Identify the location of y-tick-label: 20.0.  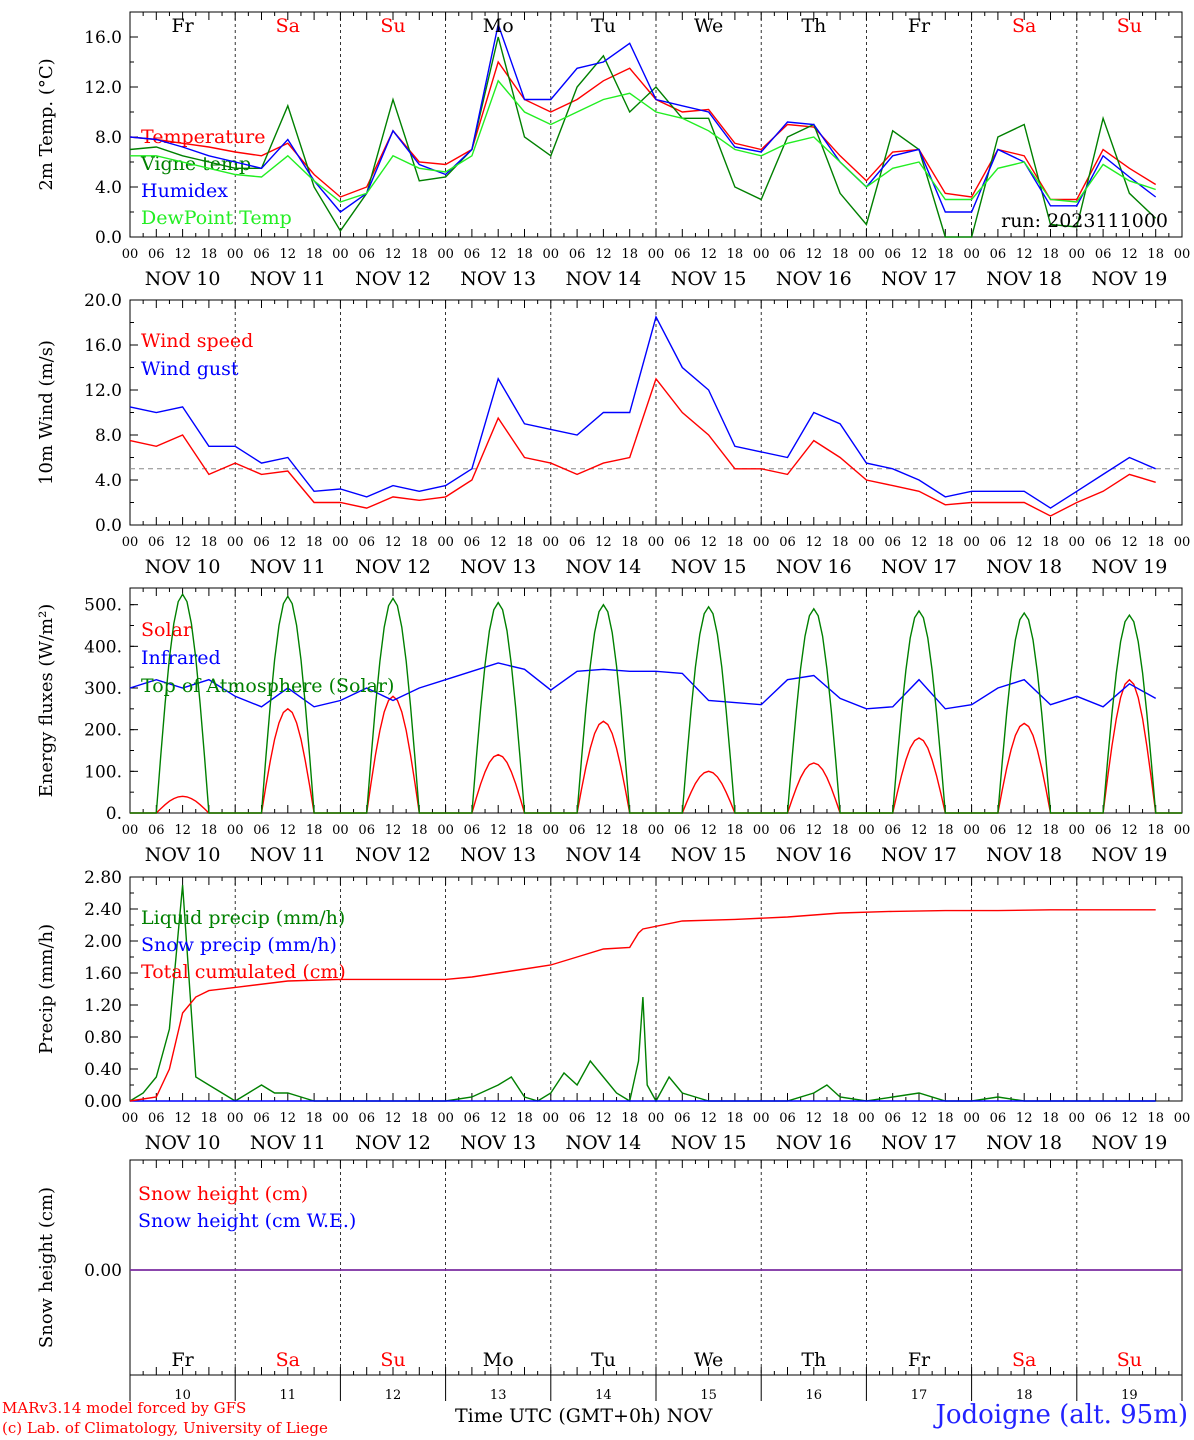
(103, 301).